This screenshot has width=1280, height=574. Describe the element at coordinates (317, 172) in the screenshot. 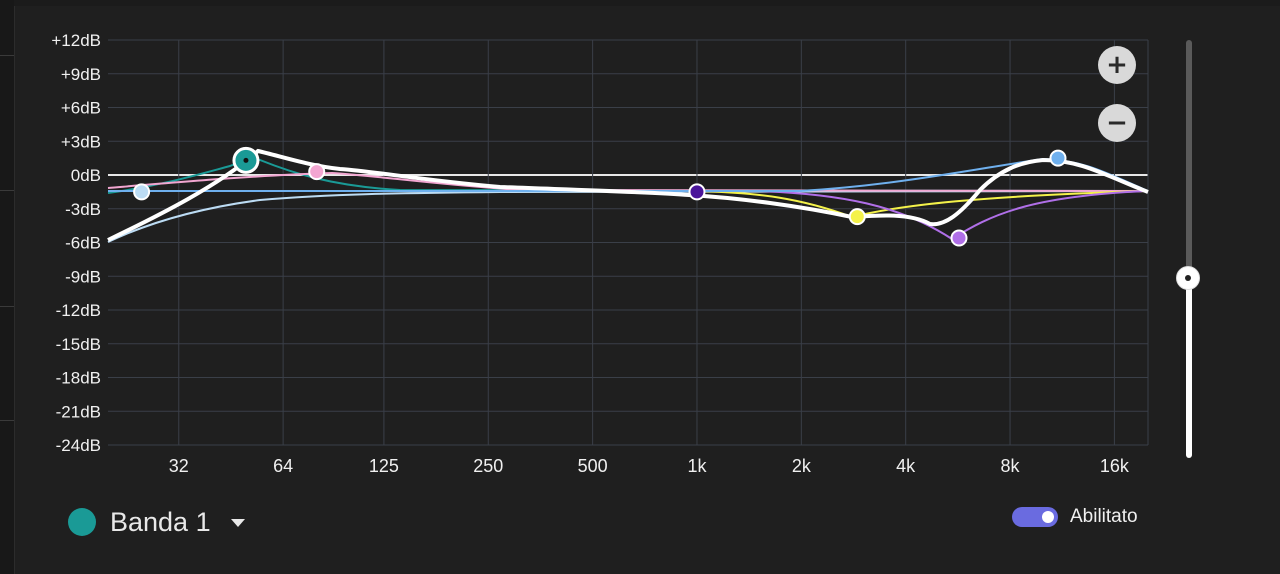

I see `band-3-handle` at that location.